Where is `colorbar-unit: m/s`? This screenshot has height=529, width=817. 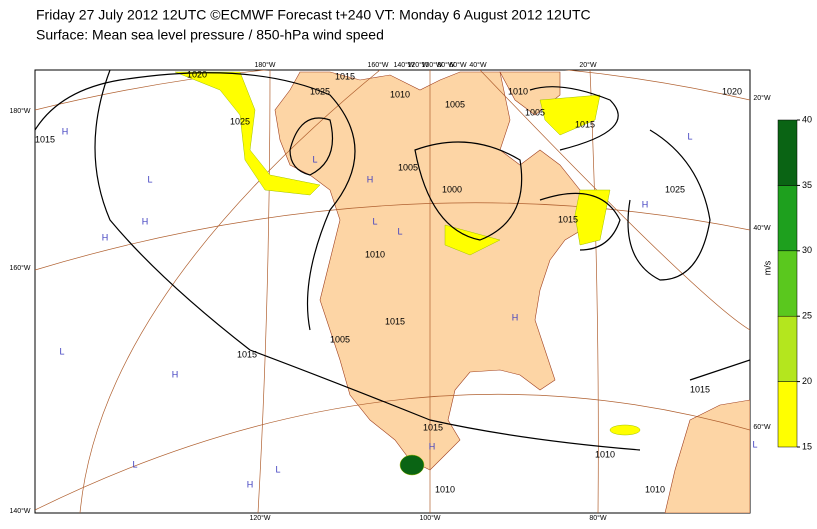
colorbar-unit: m/s is located at coordinates (767, 267).